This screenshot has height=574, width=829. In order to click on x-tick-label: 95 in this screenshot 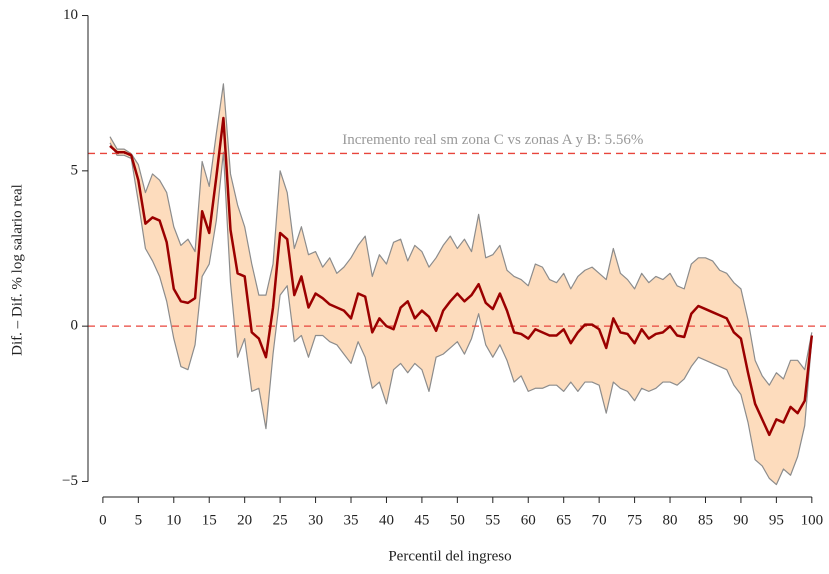, I will do `click(776, 520)`.